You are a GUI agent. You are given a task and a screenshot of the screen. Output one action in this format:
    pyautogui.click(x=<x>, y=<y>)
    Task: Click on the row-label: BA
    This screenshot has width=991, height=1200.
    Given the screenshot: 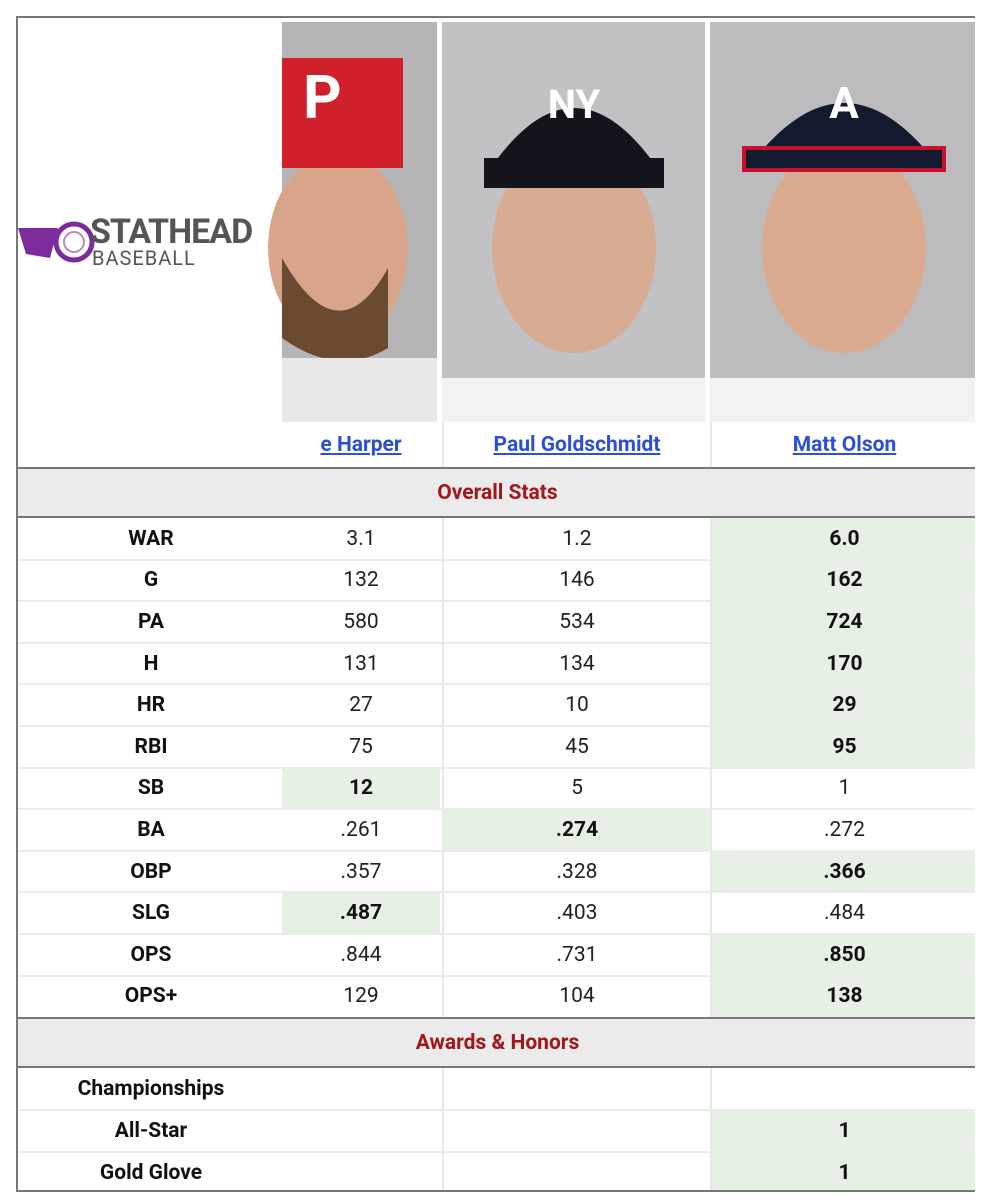 What is the action you would take?
    pyautogui.click(x=151, y=829)
    